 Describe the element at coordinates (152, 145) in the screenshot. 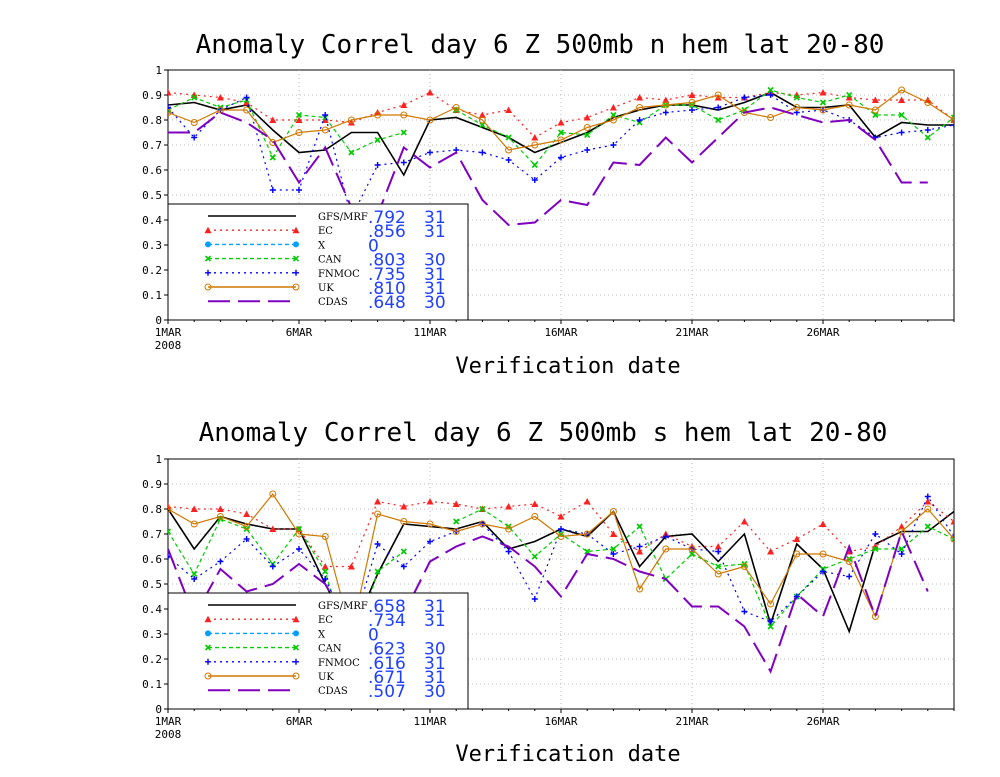

I see `y-tick-label: 0.7` at that location.